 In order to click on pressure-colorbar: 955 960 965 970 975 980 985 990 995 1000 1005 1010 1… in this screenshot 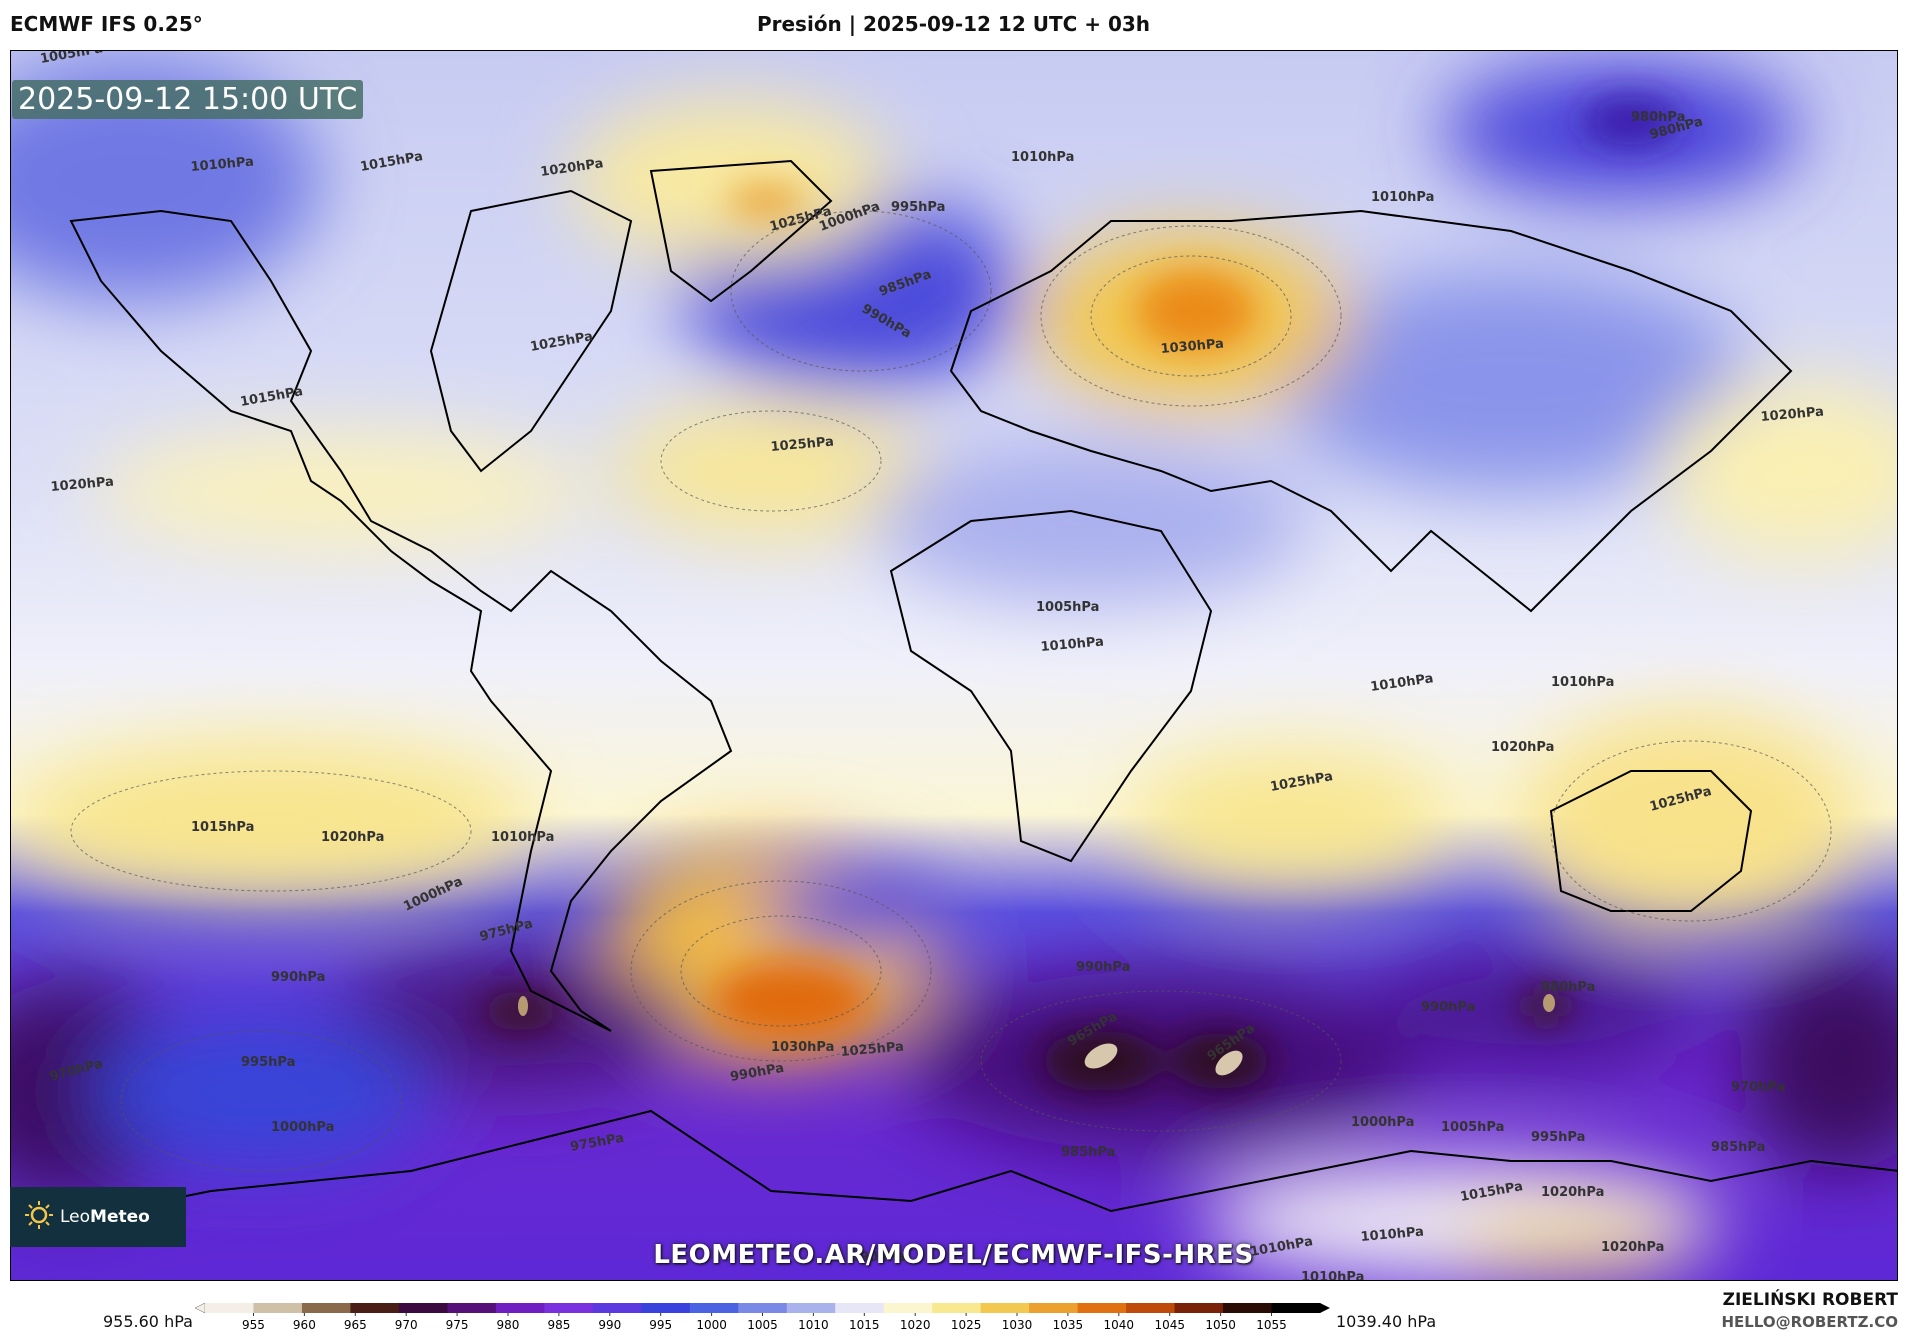, I will do `click(762, 1317)`.